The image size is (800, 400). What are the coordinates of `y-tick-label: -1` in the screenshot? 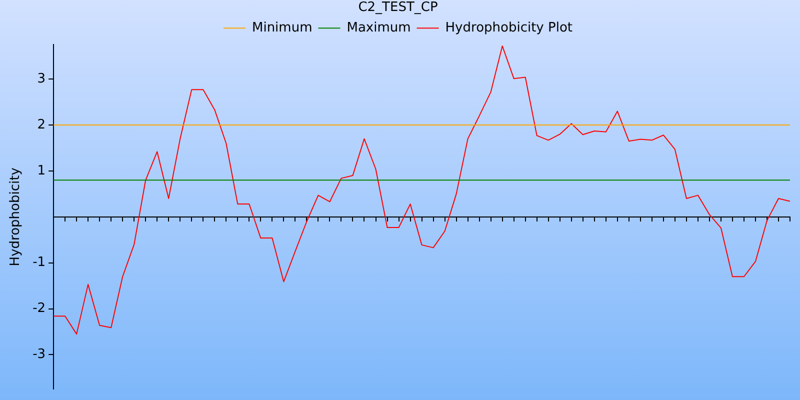 It's located at (39, 262).